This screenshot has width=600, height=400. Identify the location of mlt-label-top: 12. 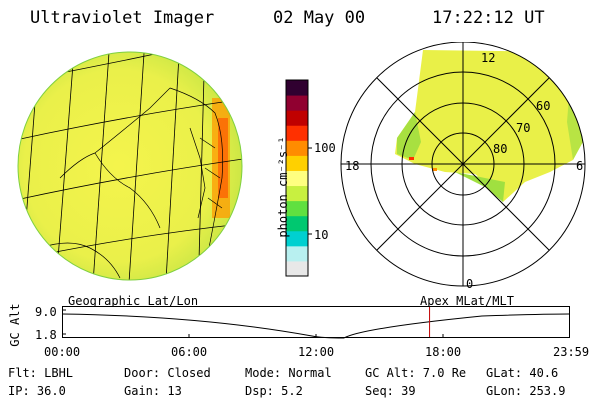
(488, 58).